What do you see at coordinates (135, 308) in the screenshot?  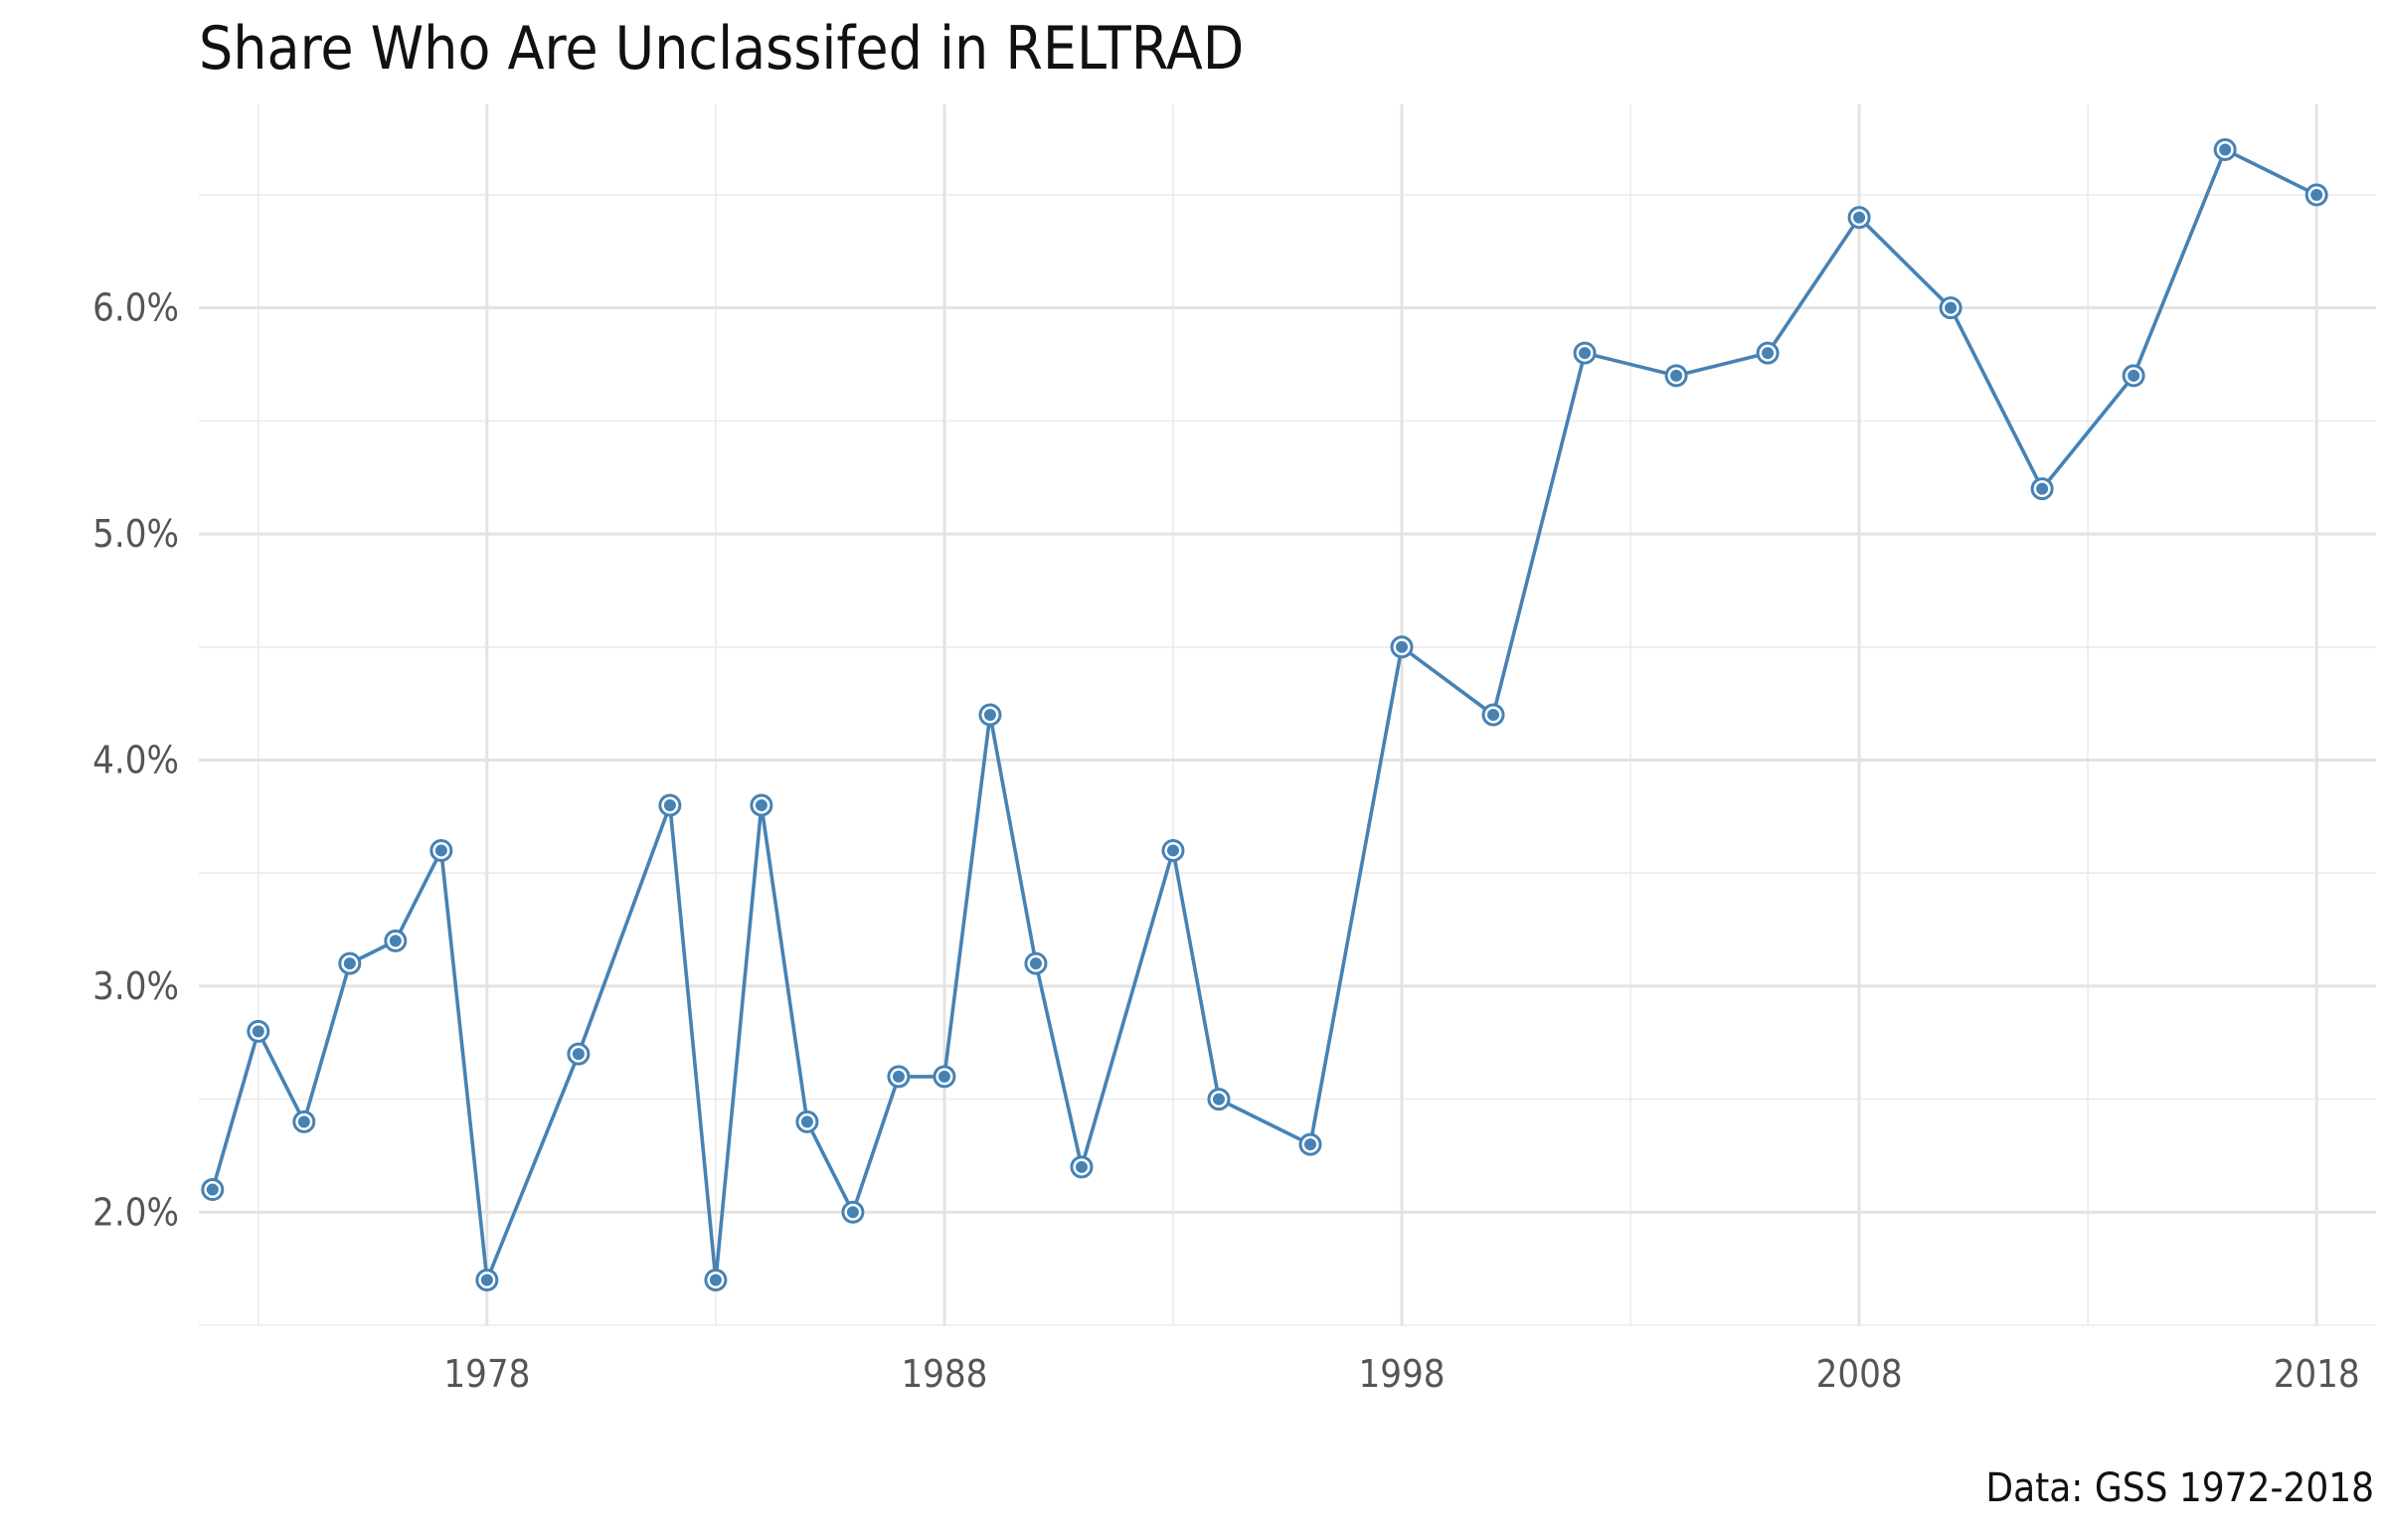 I see `y-tick-label: 6.0%` at bounding box center [135, 308].